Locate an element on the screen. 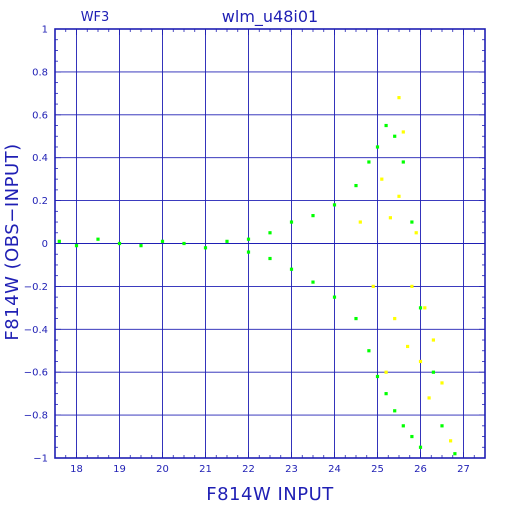 Image resolution: width=512 pixels, height=517 pixels. y-axis-title: F814W (OBS−INPUT) is located at coordinates (12, 241).